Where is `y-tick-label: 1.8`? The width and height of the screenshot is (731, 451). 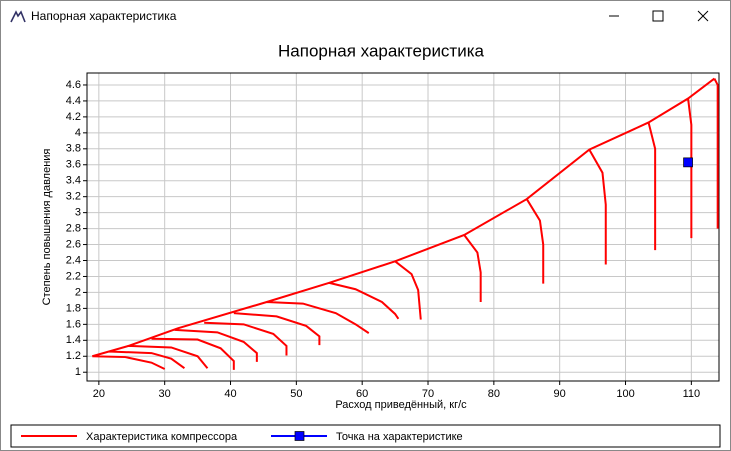 y-tick-label: 1.8 is located at coordinates (73, 308).